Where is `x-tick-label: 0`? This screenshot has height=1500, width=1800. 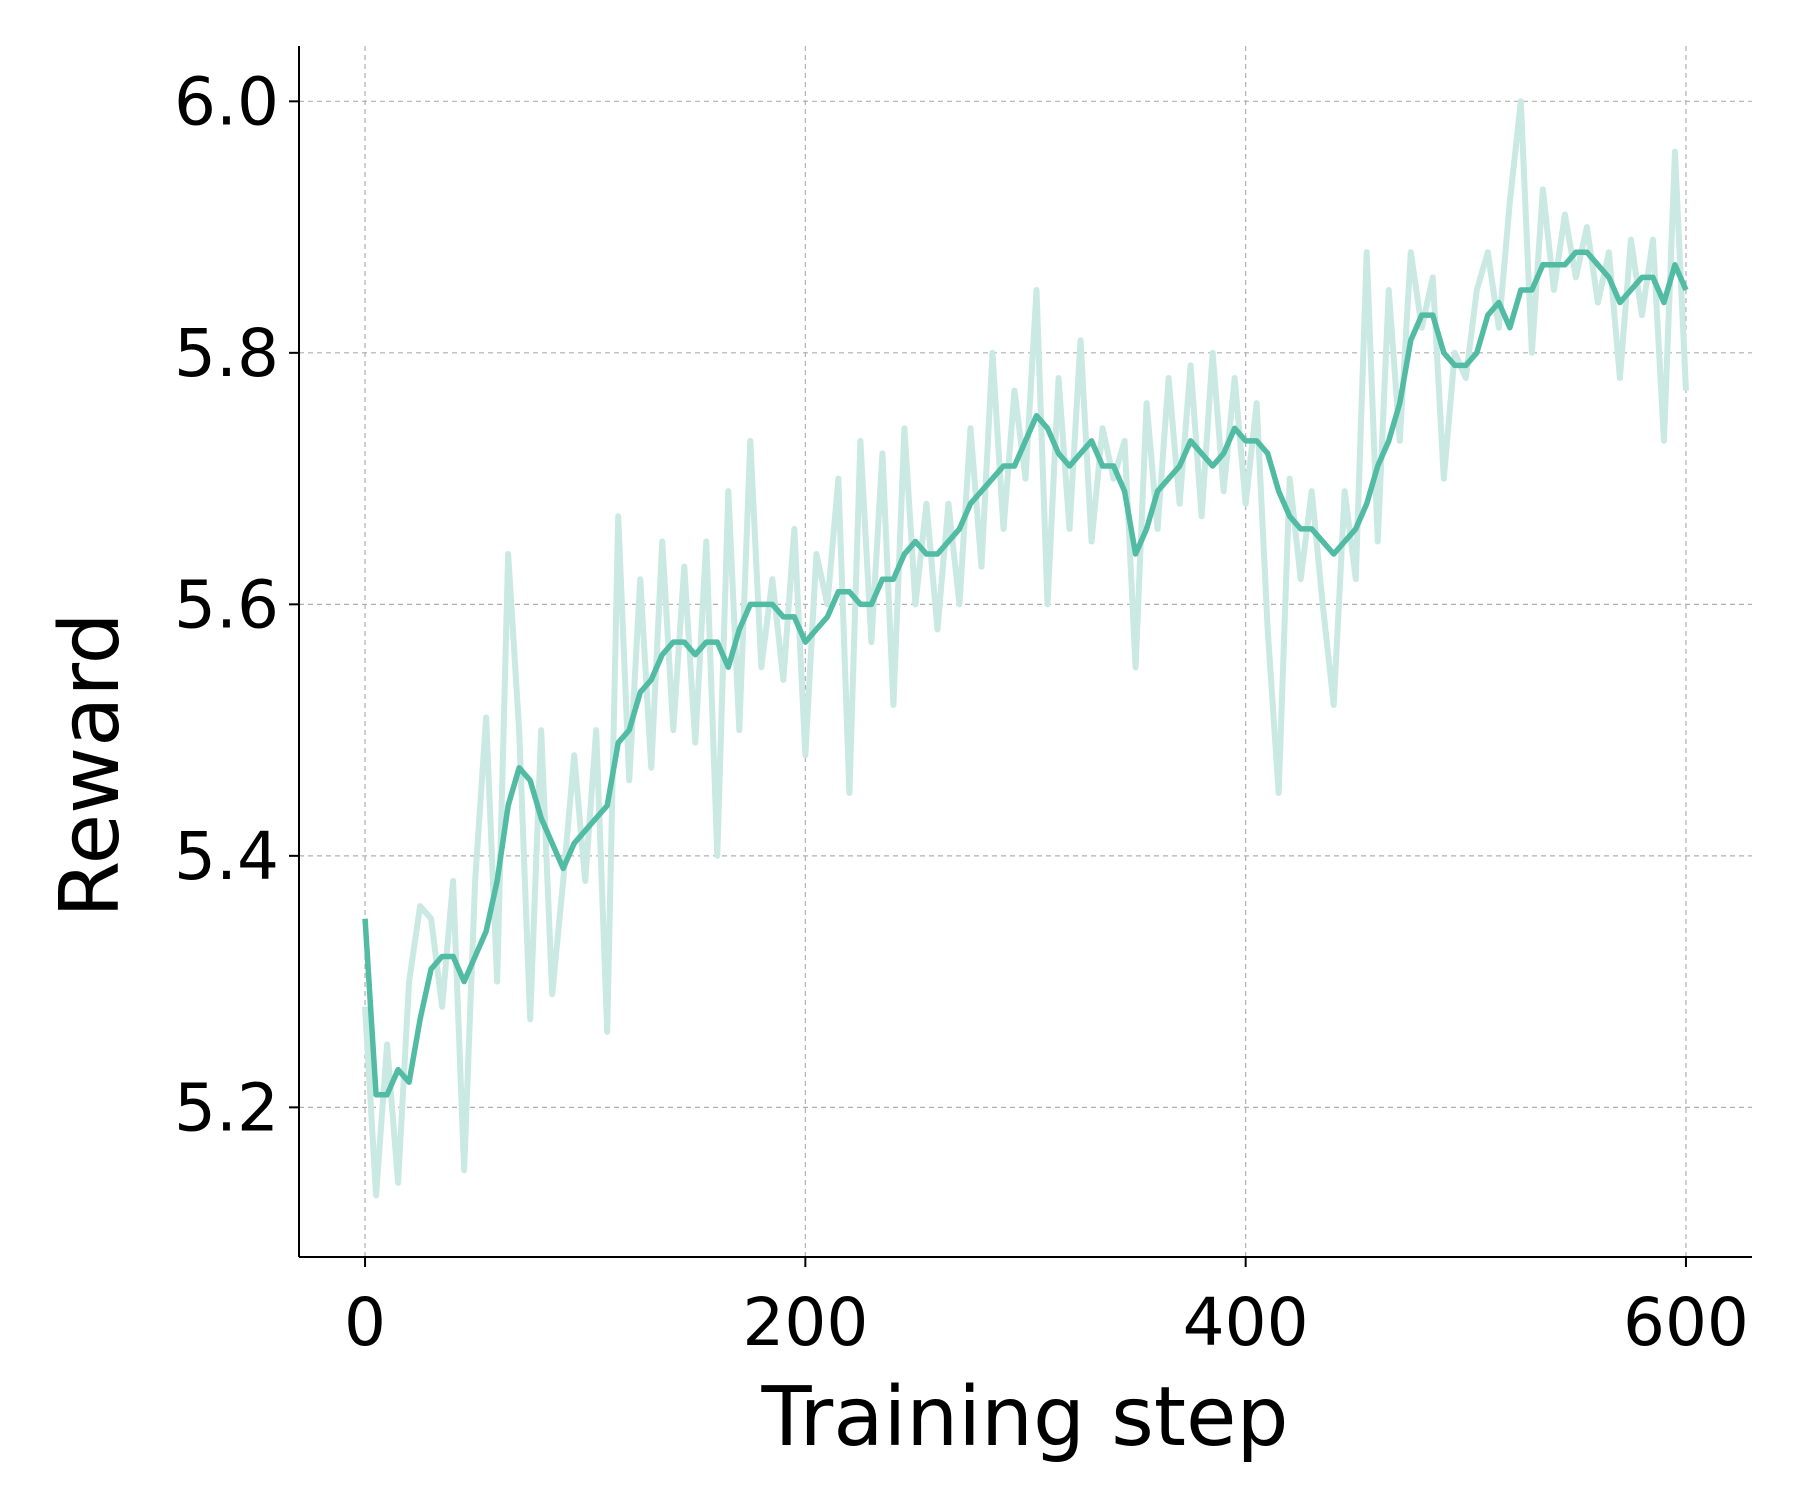 x-tick-label: 0 is located at coordinates (365, 1322).